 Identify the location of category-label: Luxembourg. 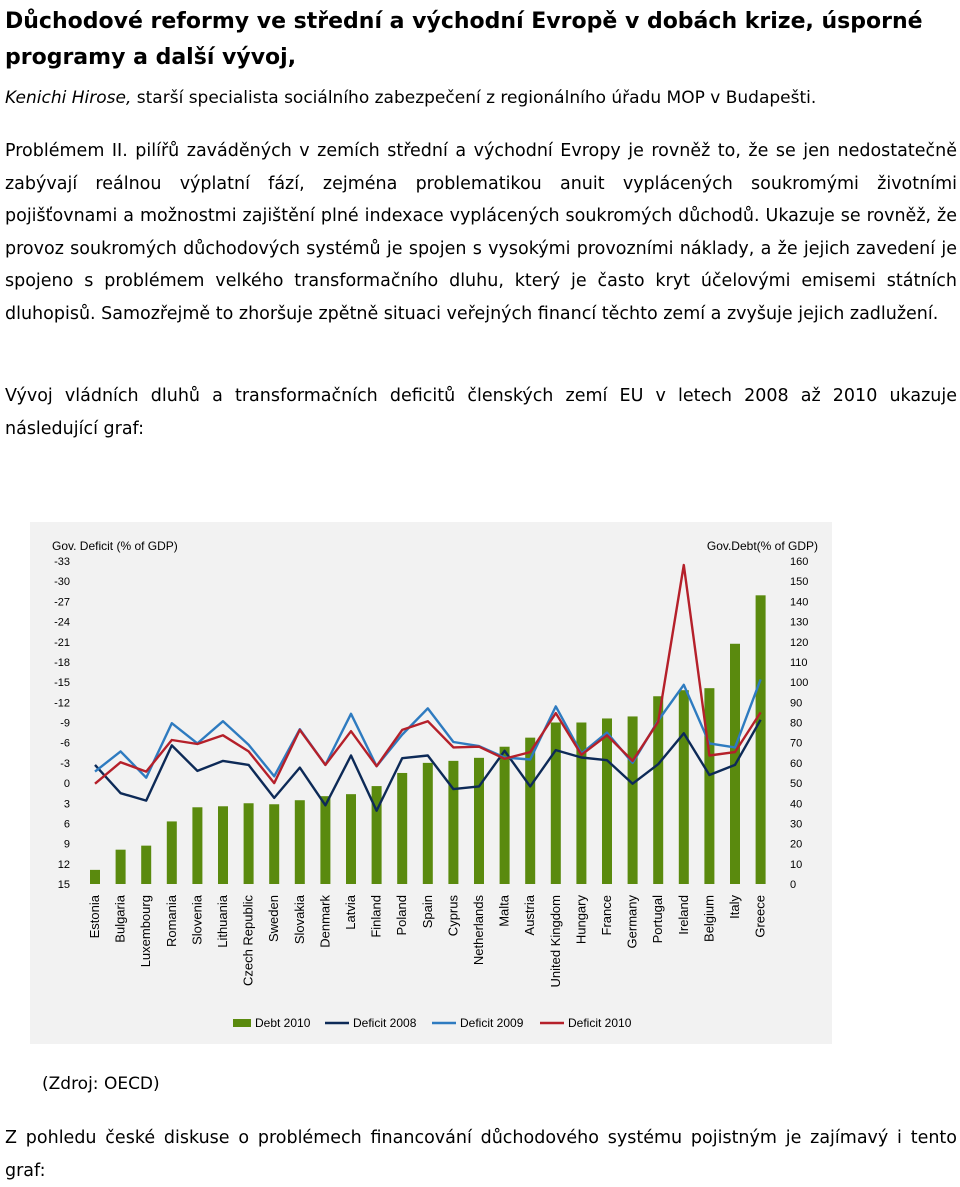
(145, 931).